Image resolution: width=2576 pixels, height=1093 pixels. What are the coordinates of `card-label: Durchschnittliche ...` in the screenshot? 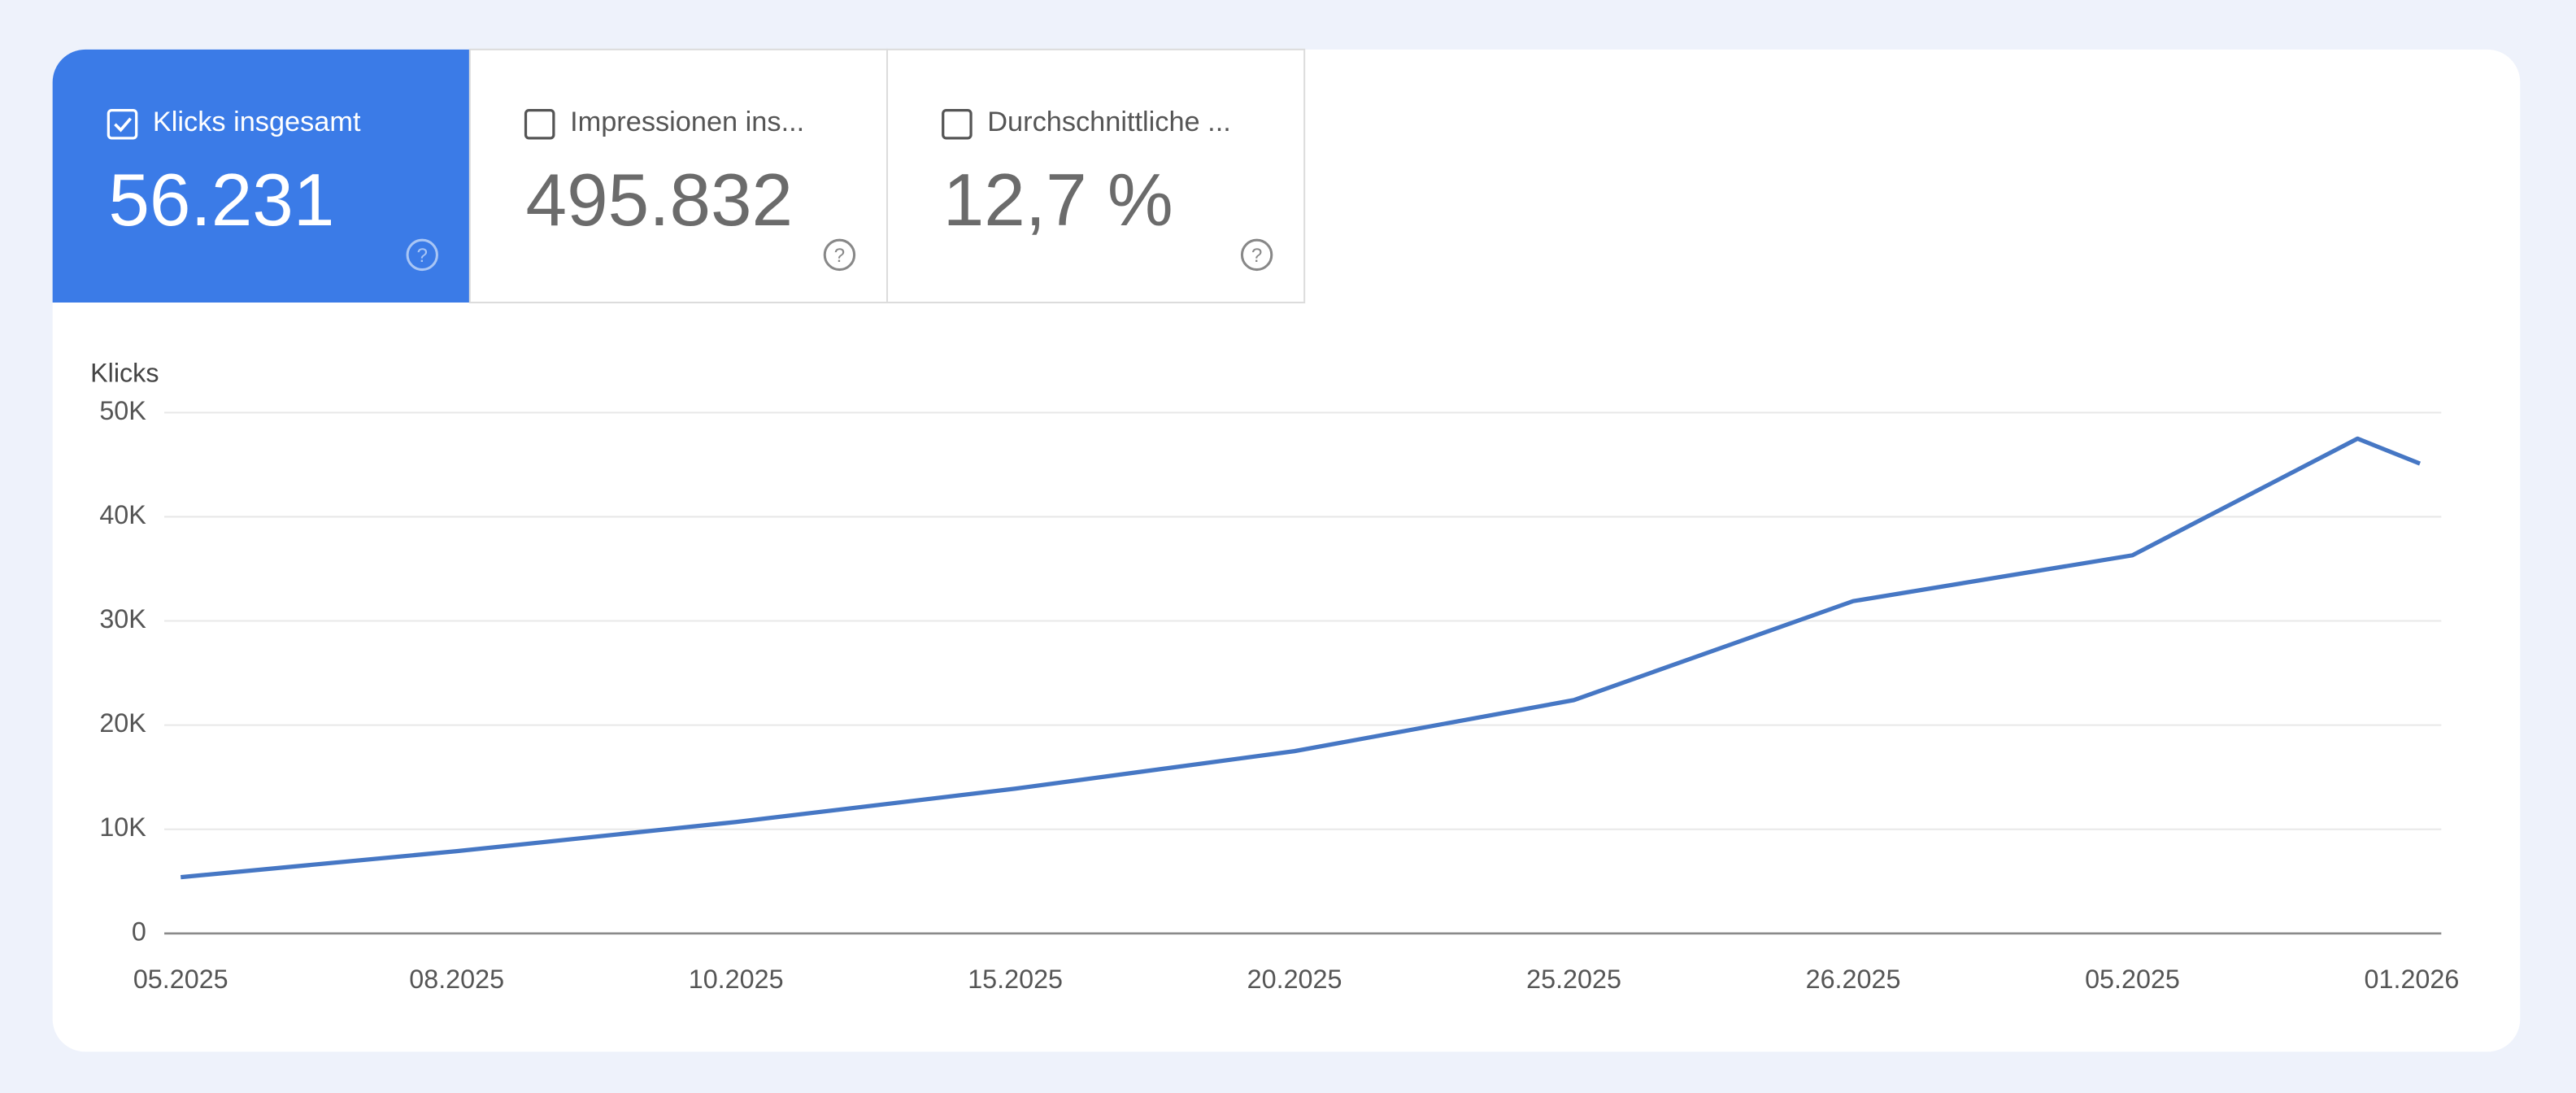 It's located at (1109, 122).